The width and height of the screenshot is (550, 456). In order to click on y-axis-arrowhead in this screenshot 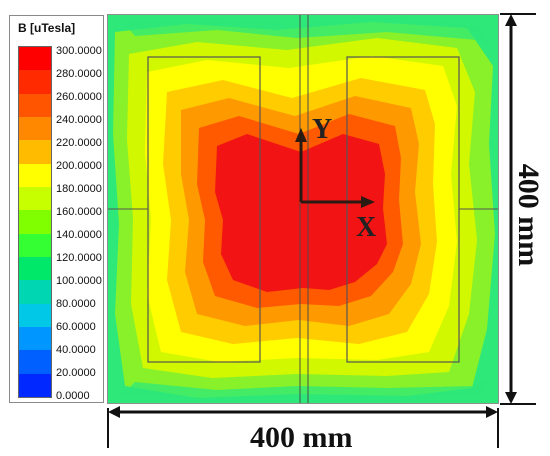, I will do `click(301, 135)`.